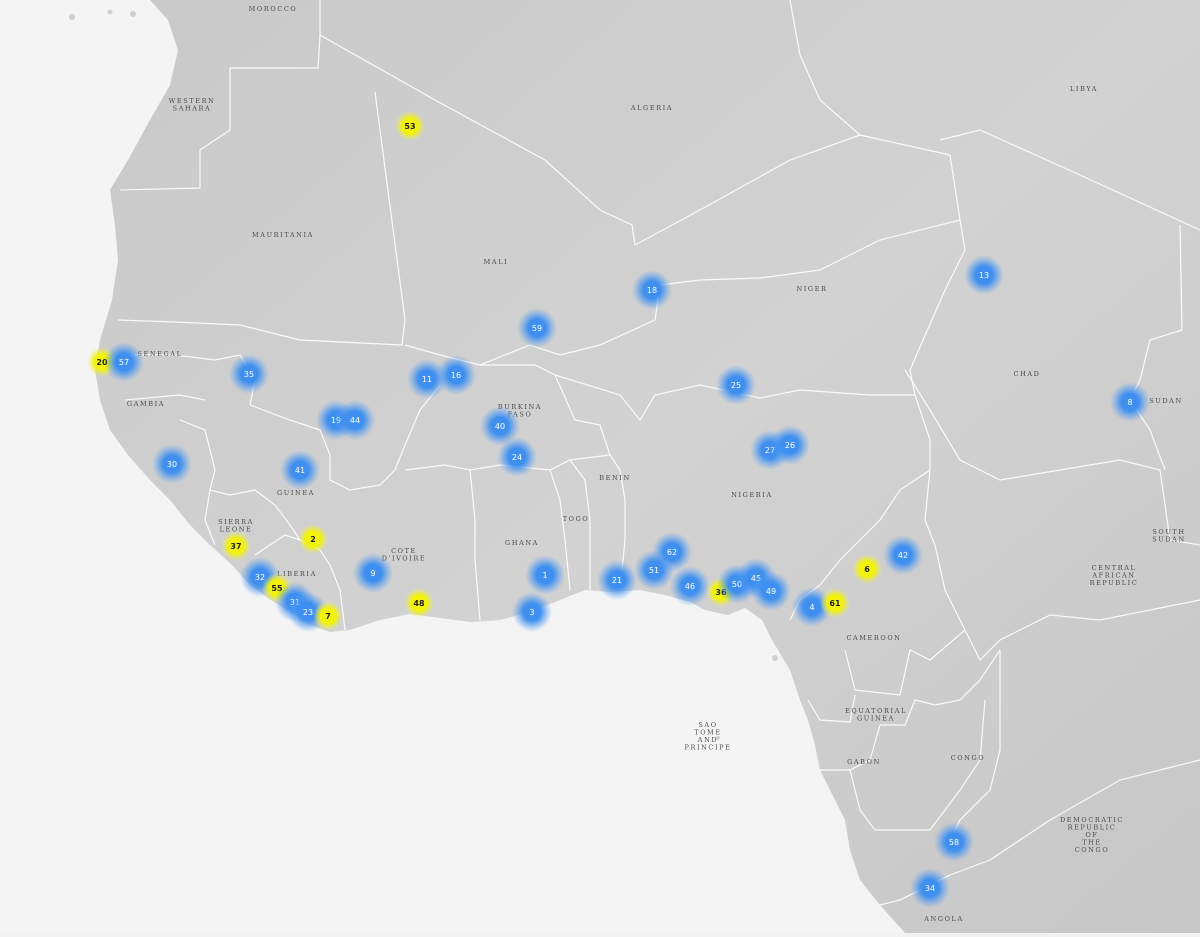 This screenshot has height=937, width=1200. I want to click on marker-1: 1, so click(545, 575).